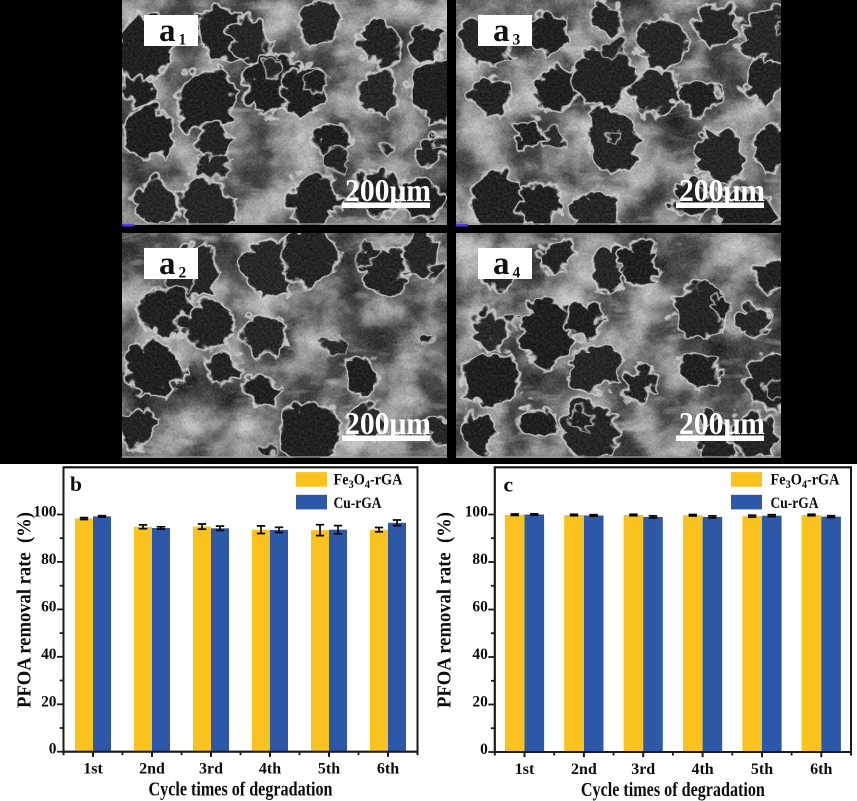 This screenshot has height=801, width=857. I want to click on svg-text: c, so click(509, 484).